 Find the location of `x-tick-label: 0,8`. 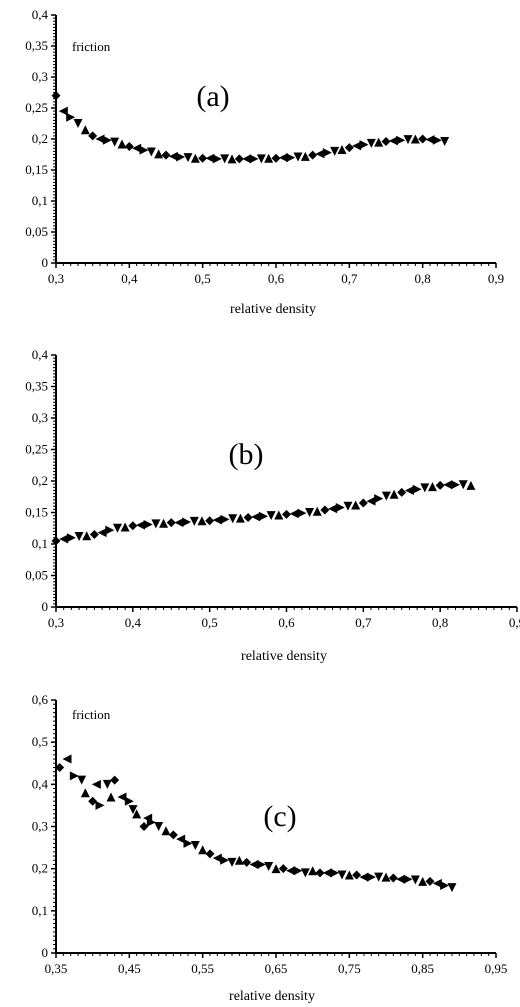

x-tick-label: 0,8 is located at coordinates (423, 278).